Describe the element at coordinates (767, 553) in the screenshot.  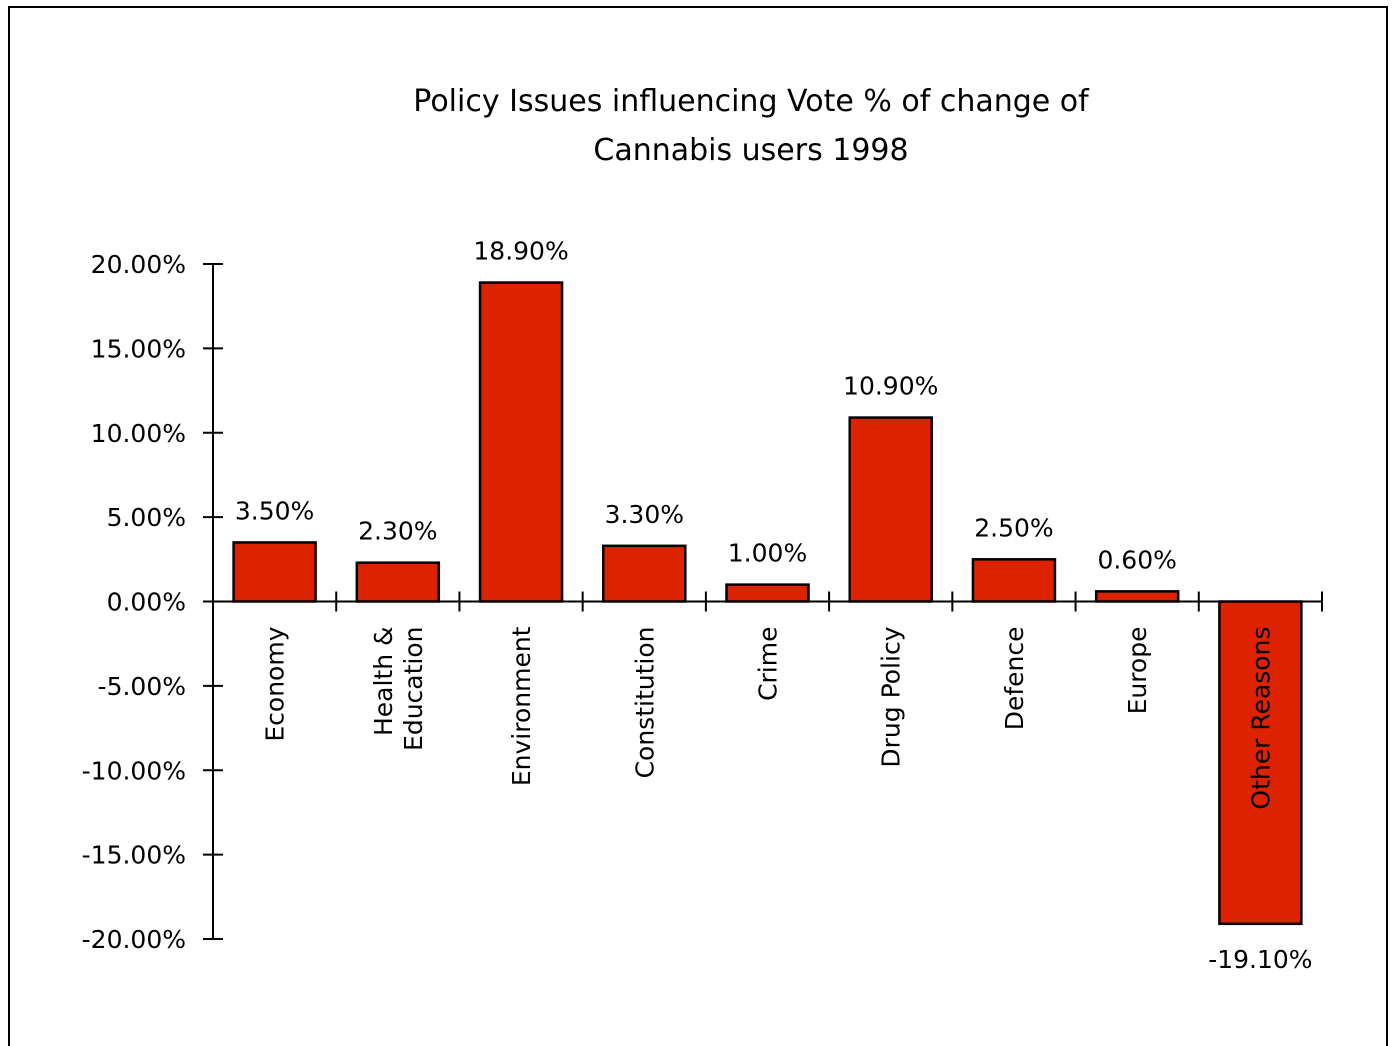
I see `data-label: 1.00%` at that location.